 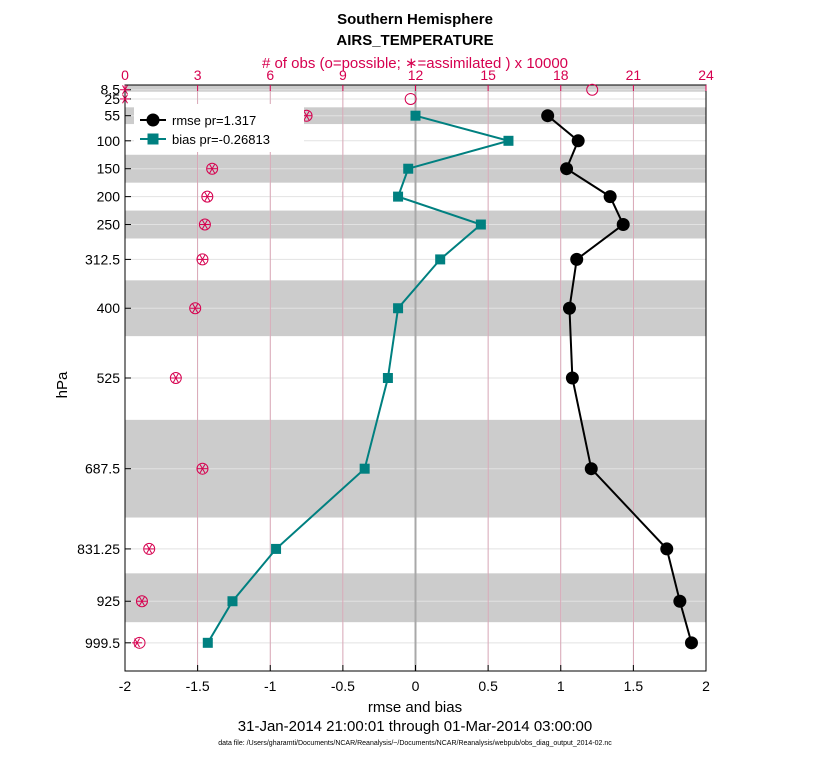 What do you see at coordinates (634, 686) in the screenshot?
I see `x-tick-label: 1.5` at bounding box center [634, 686].